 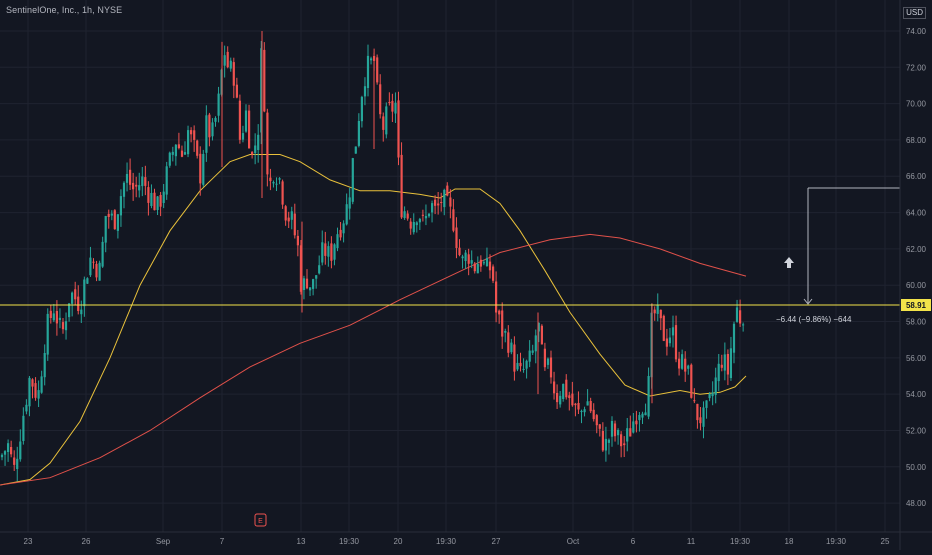 I want to click on x-tick-label: Oct, so click(x=573, y=541).